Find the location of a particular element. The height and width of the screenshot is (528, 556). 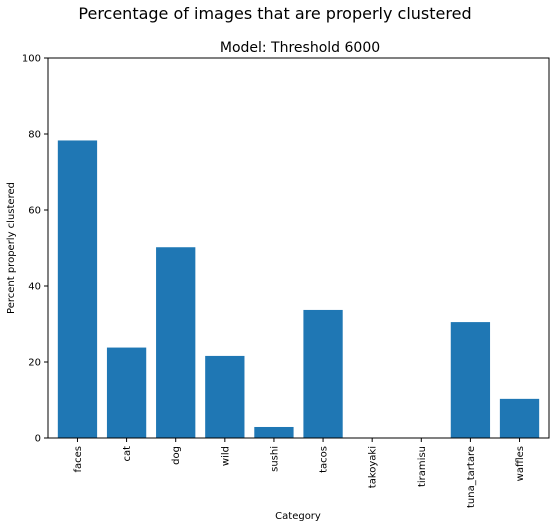

y-tick-label: 80 is located at coordinates (34, 135).